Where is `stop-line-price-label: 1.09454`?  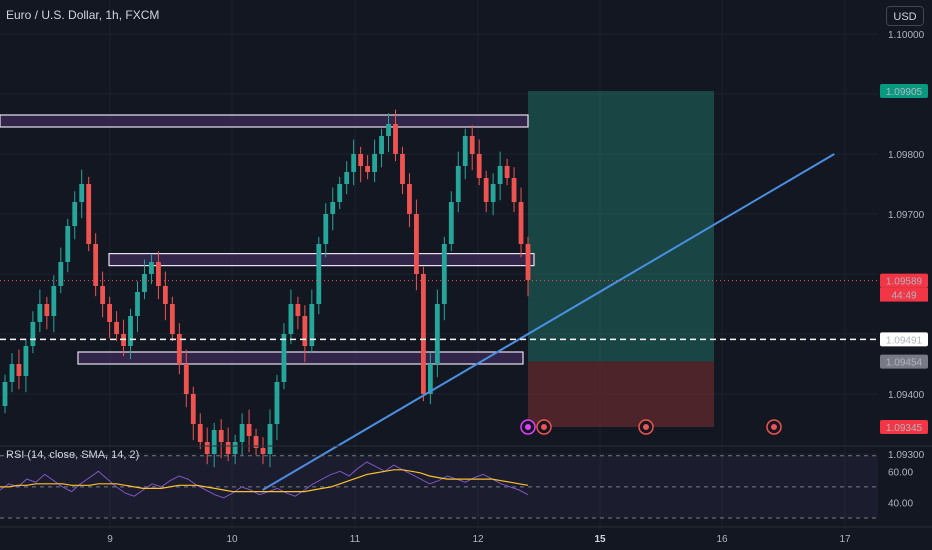 stop-line-price-label: 1.09454 is located at coordinates (904, 363).